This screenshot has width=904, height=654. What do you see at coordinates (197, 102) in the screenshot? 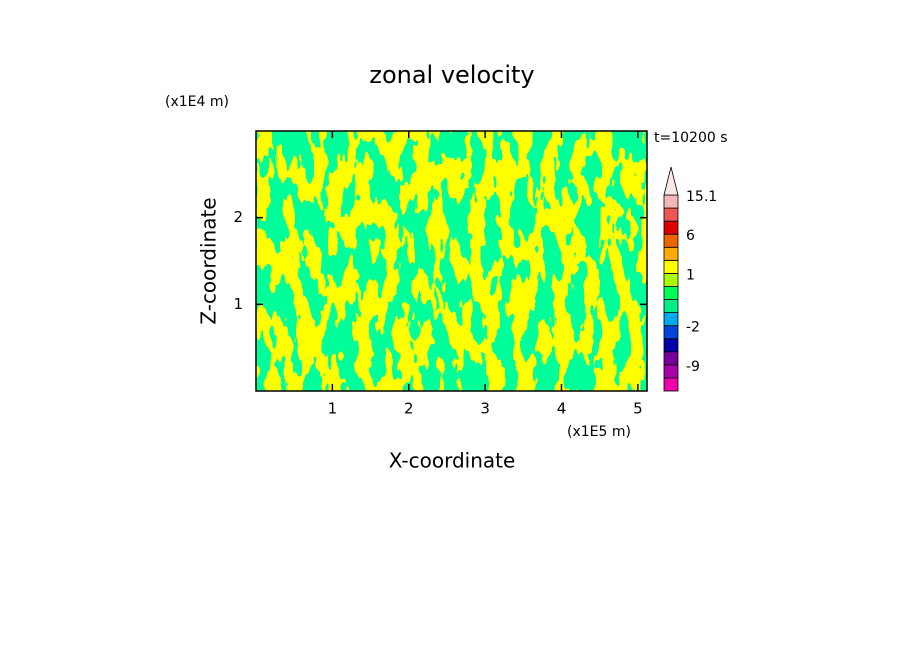
I see `y-unit: (x1E4 m)` at bounding box center [197, 102].